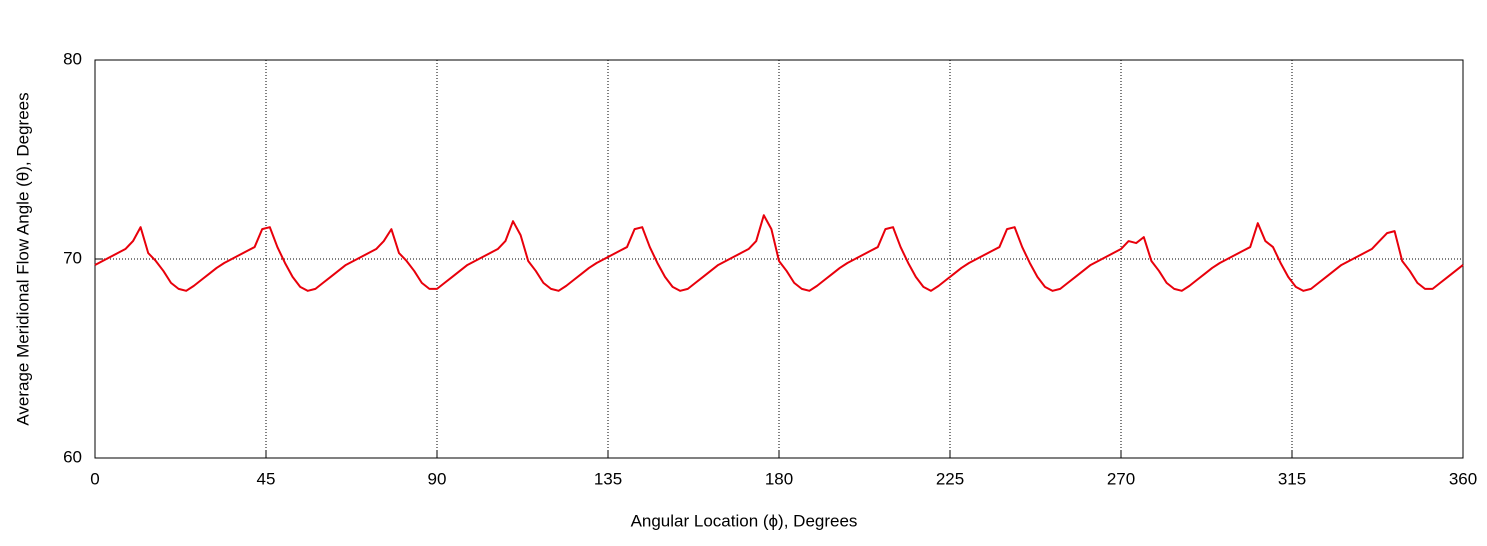  What do you see at coordinates (950, 478) in the screenshot?
I see `x-tick-label: 225` at bounding box center [950, 478].